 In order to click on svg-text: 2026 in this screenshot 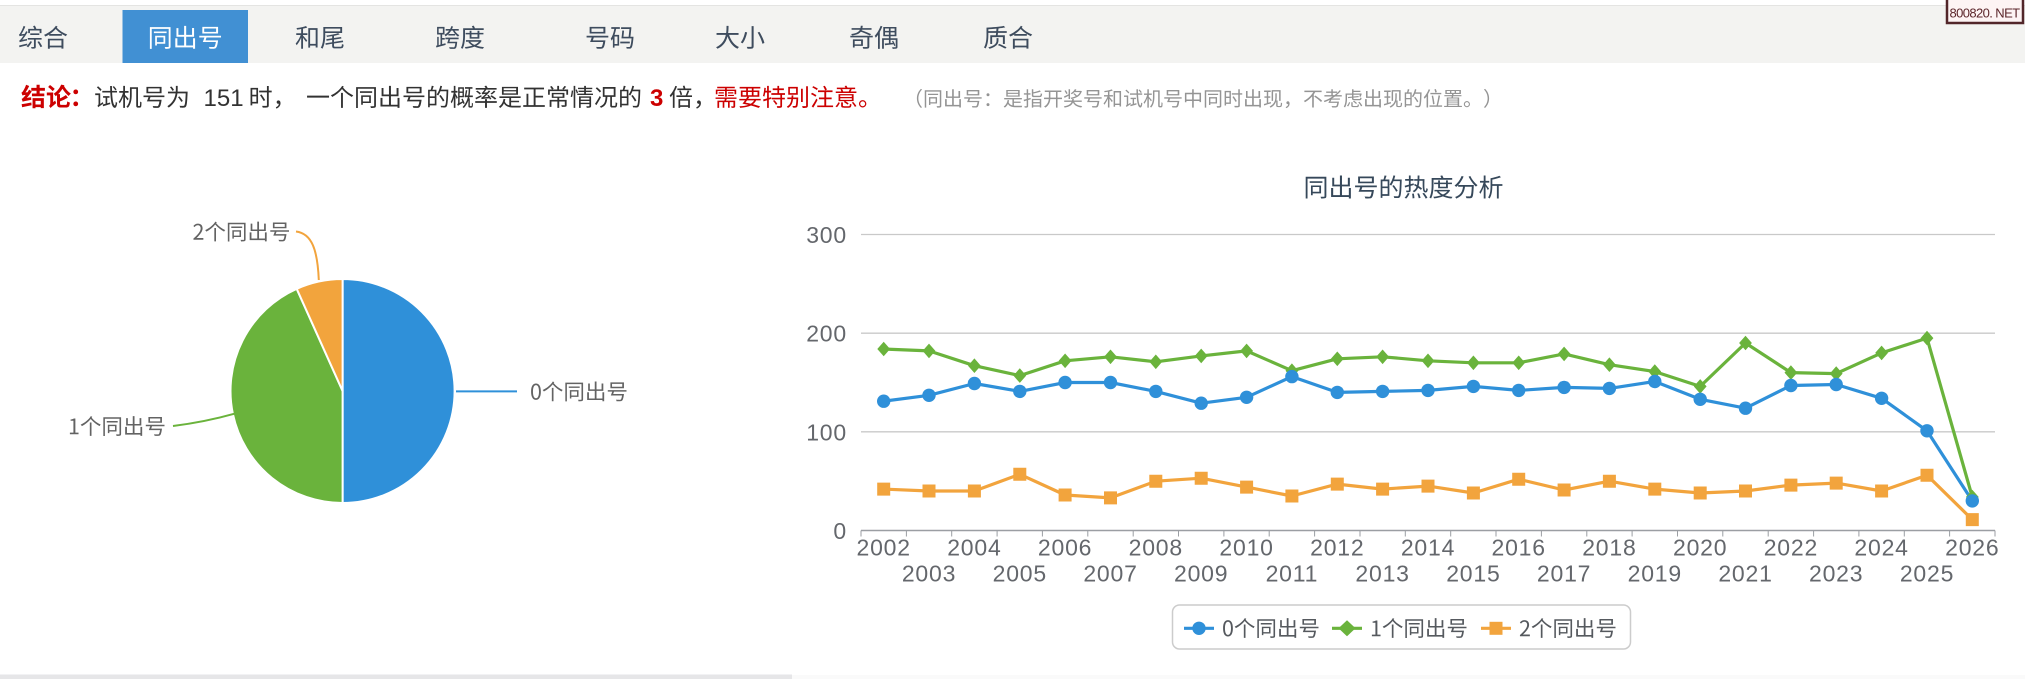, I will do `click(1972, 548)`.